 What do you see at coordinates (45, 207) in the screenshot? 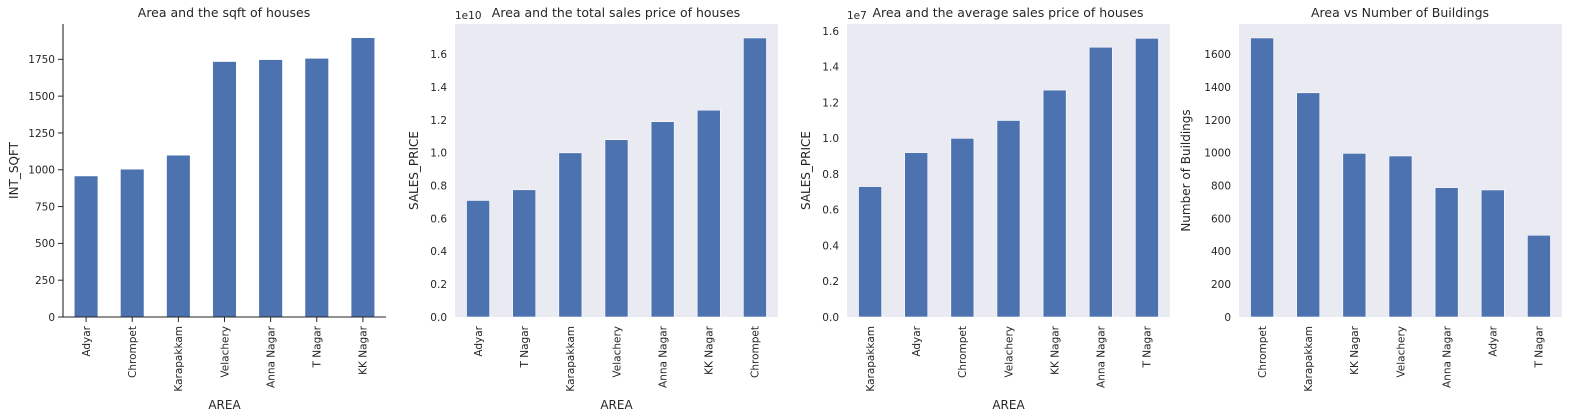
I see `y-tick-label: 750` at bounding box center [45, 207].